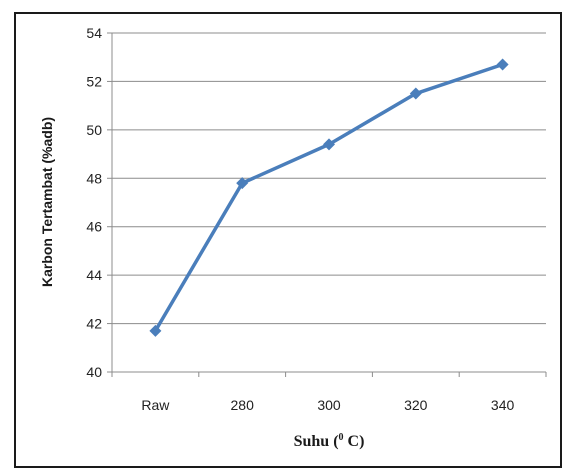 Image resolution: width=565 pixels, height=474 pixels. Describe the element at coordinates (329, 405) in the screenshot. I see `x-tick-label-300: 300` at that location.